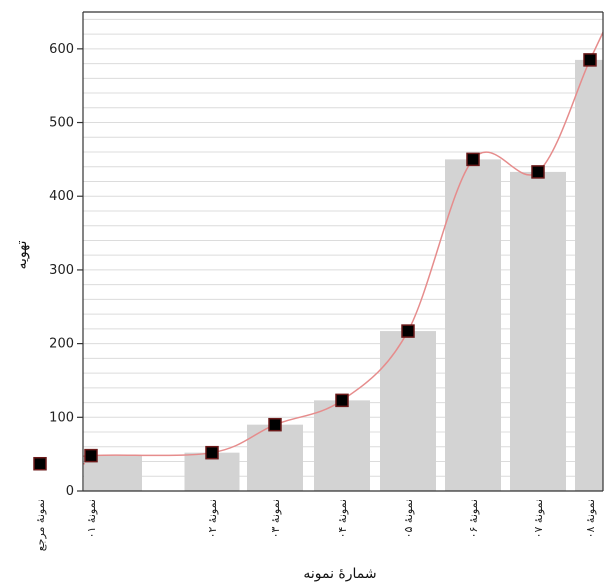  I want to click on y-tick-label: 400, so click(61, 196).